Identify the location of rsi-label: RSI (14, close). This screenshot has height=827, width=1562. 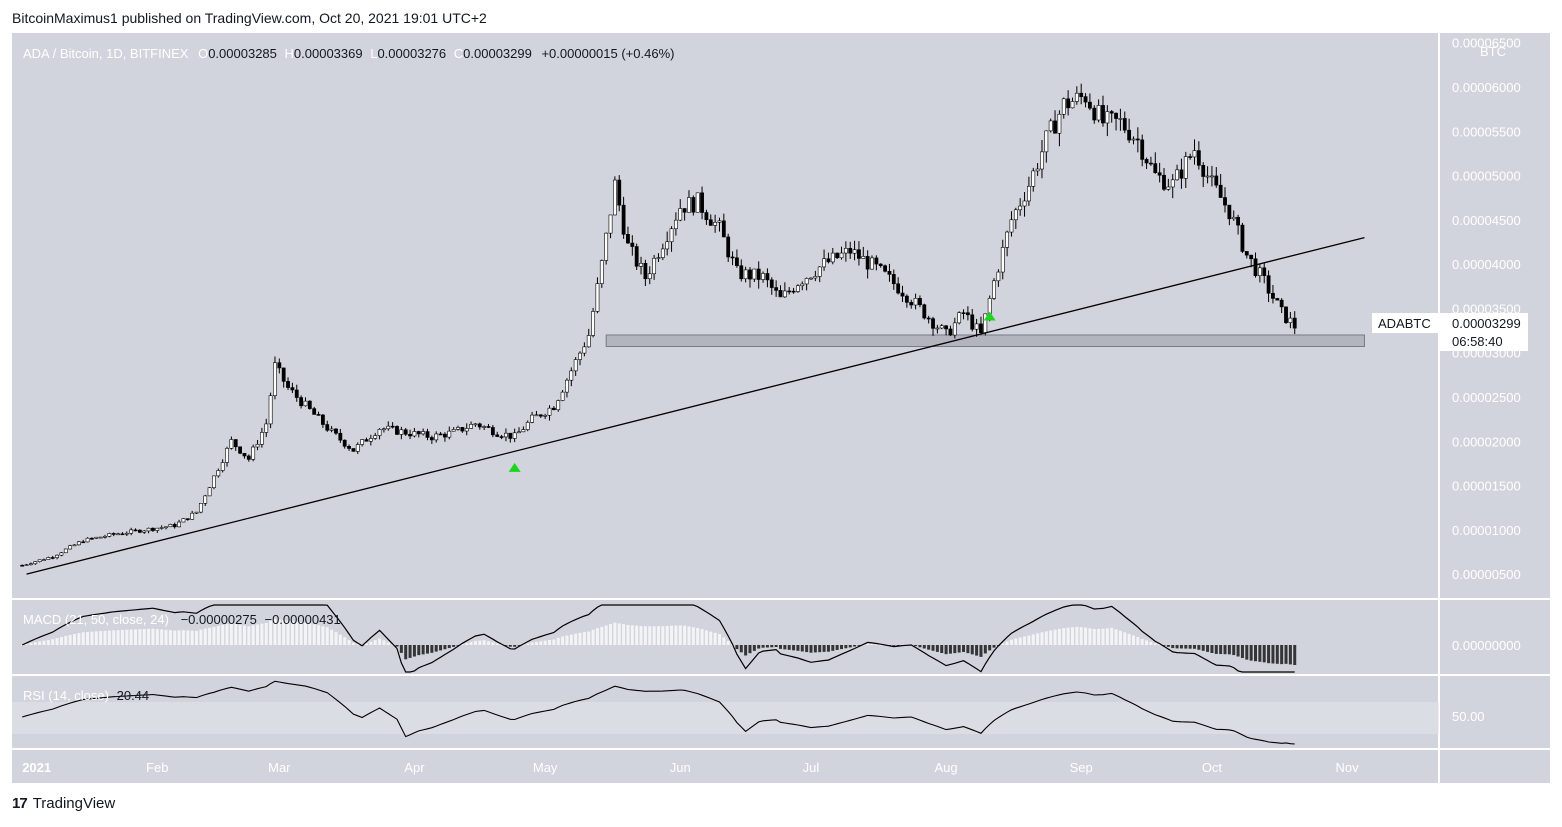
(66, 695).